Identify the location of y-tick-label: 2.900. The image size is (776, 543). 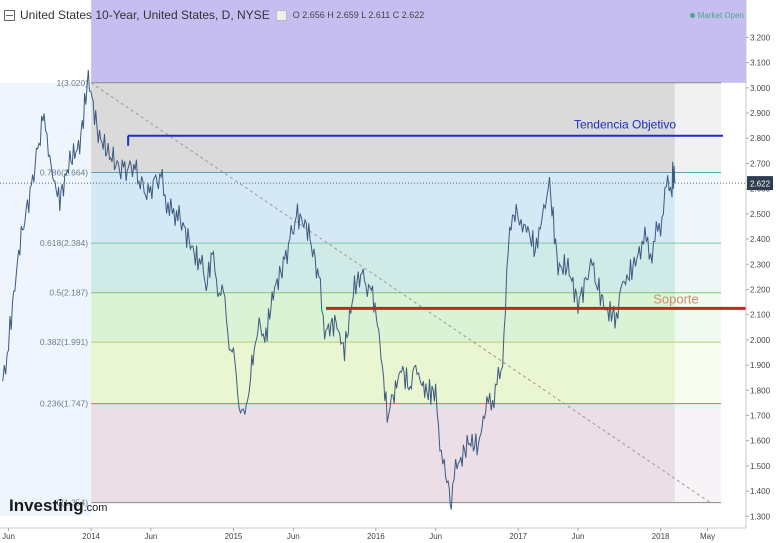
(760, 113).